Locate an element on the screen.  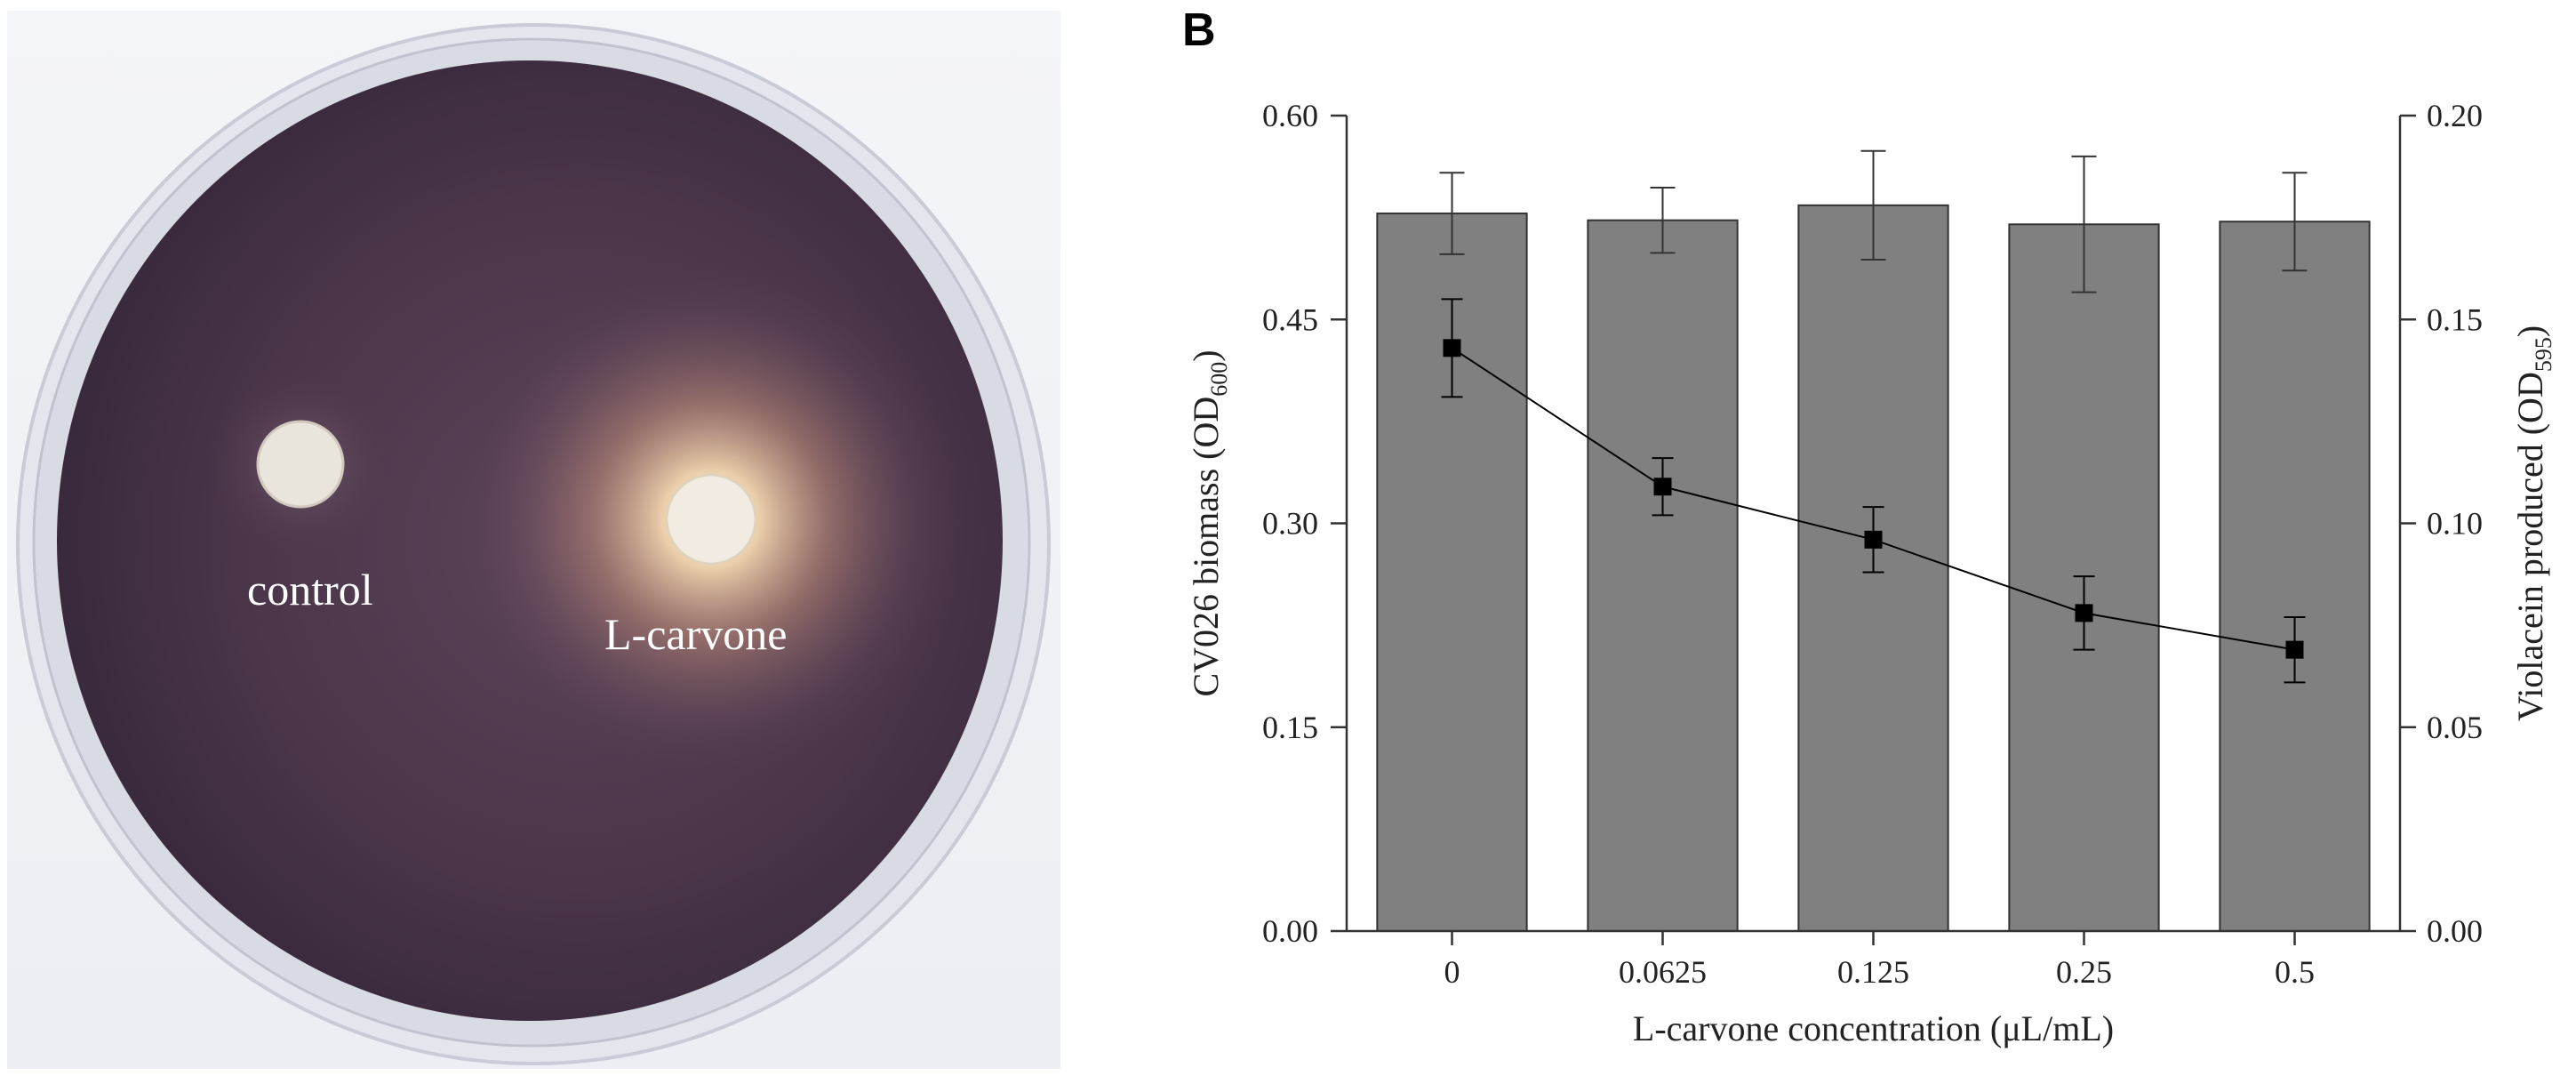
x-tick-label-0: 0 is located at coordinates (1452, 972).